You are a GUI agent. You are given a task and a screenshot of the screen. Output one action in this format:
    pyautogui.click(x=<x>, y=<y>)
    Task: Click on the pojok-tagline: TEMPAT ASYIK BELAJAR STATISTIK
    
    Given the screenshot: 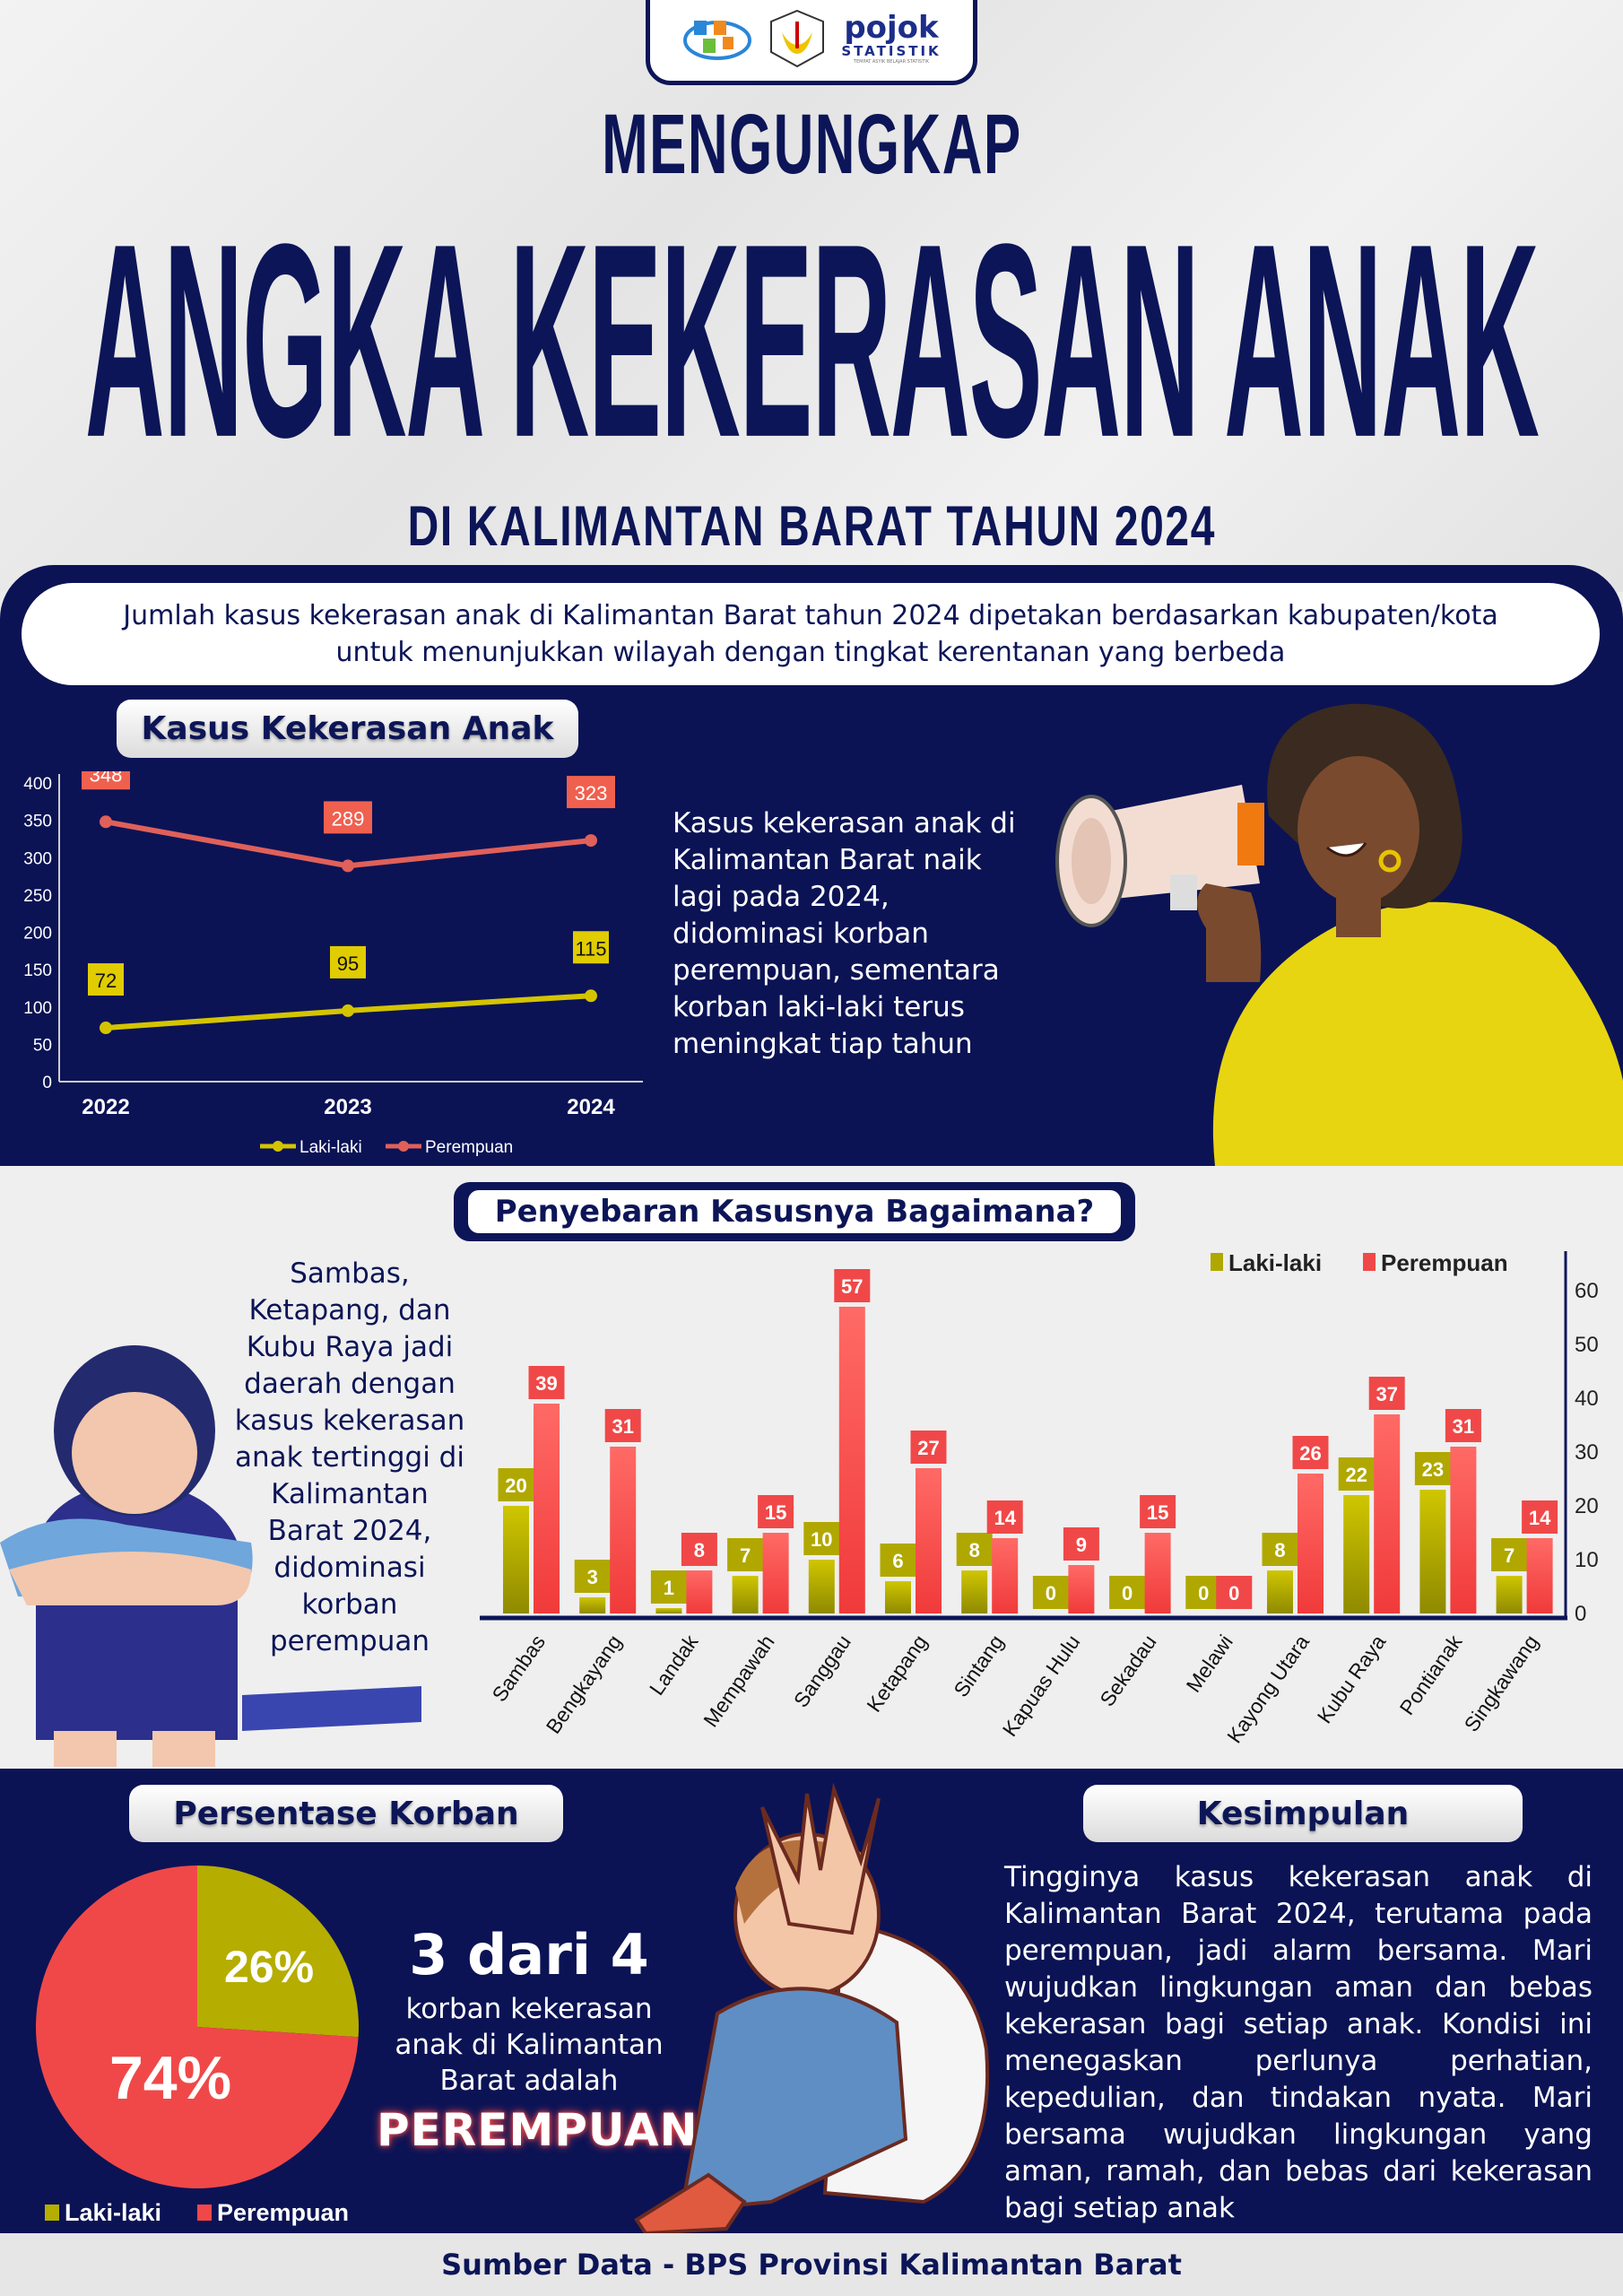 What is the action you would take?
    pyautogui.click(x=891, y=61)
    